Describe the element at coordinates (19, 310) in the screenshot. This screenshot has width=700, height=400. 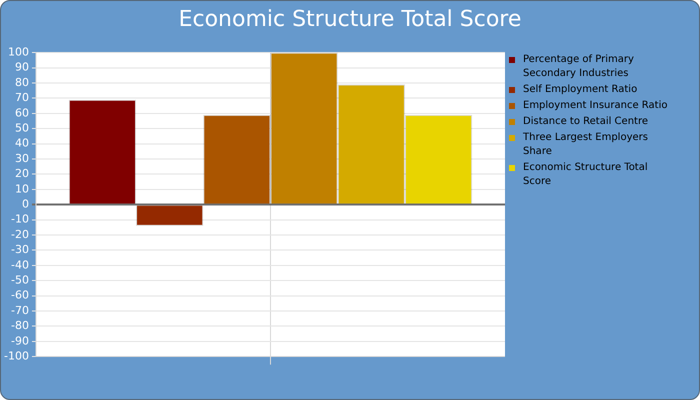
I see `y-tick-label: -70` at that location.